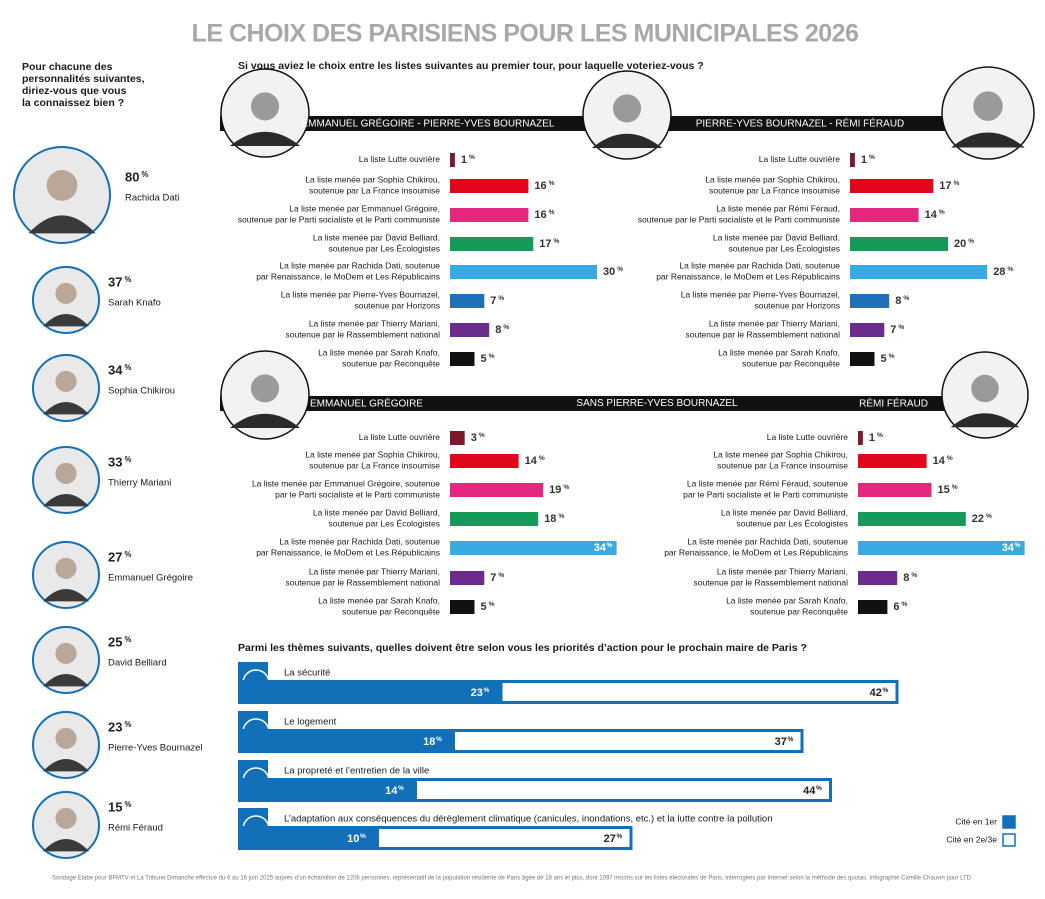 This screenshot has height=899, width=1045. Describe the element at coordinates (477, 693) in the screenshot. I see `value-label: 23` at that location.